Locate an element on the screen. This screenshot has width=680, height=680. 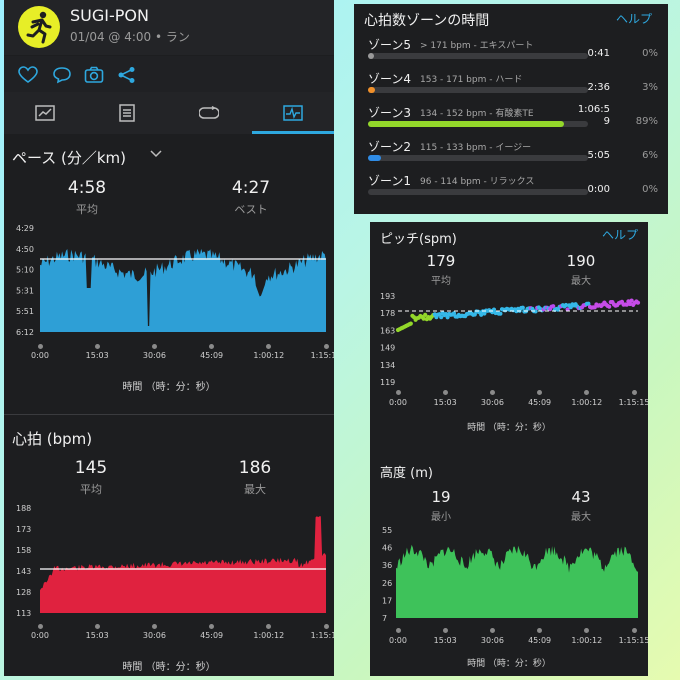
pitch-max-label: 最大 is located at coordinates (581, 281).